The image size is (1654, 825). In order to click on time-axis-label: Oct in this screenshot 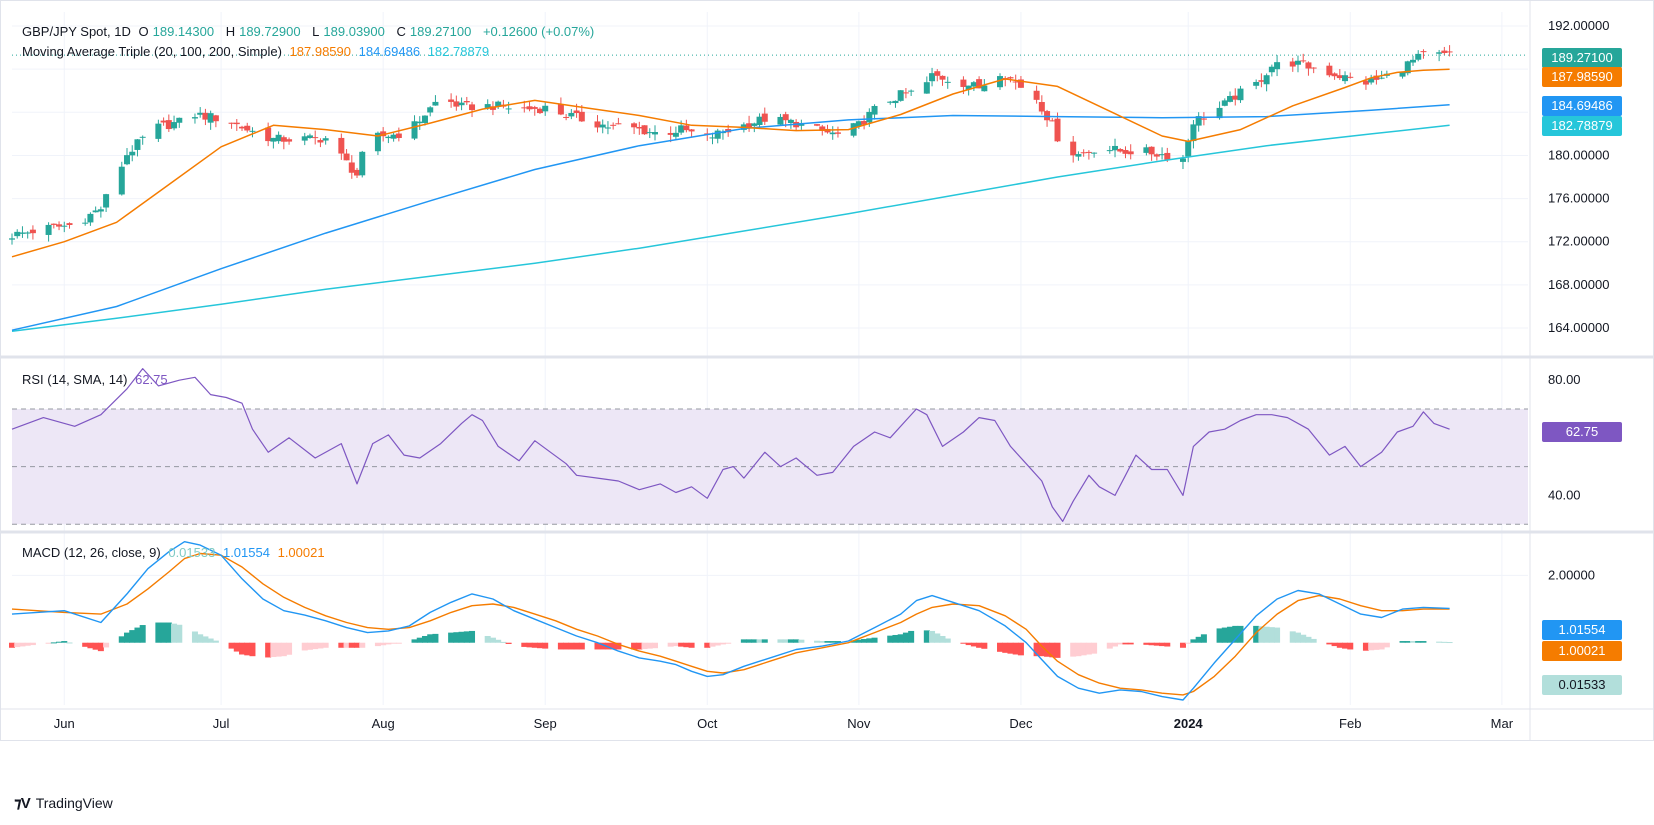, I will do `click(707, 723)`.